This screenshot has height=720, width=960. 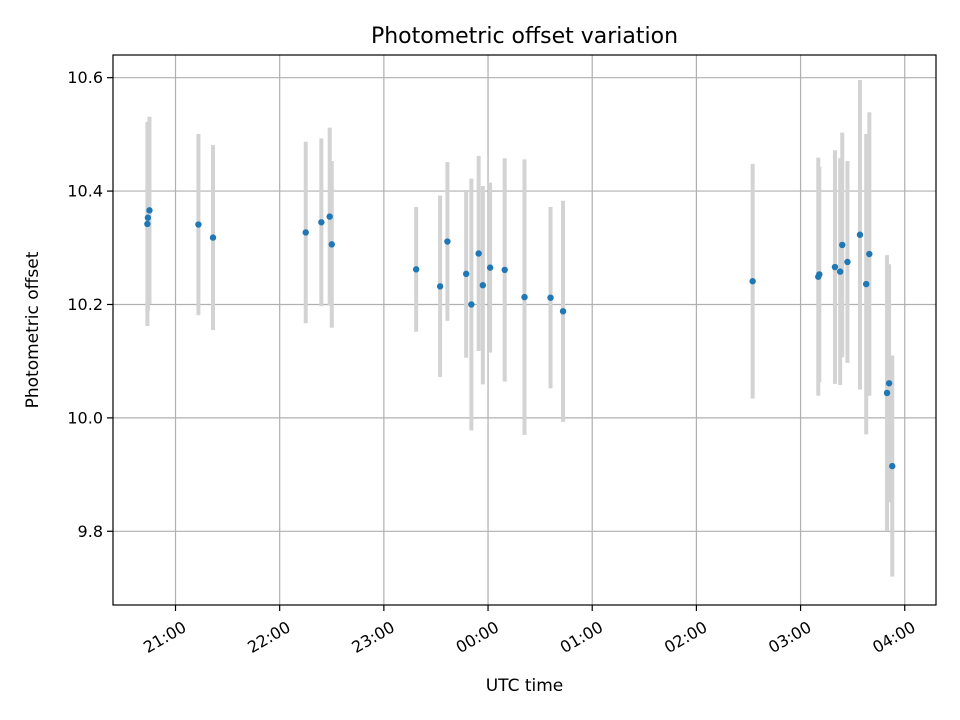 I want to click on y-tick-label: 10.0, so click(x=85, y=417).